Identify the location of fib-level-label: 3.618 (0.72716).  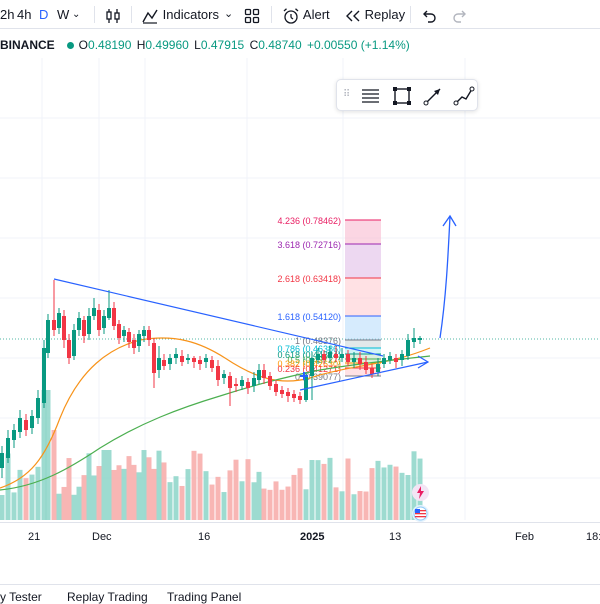
(309, 245).